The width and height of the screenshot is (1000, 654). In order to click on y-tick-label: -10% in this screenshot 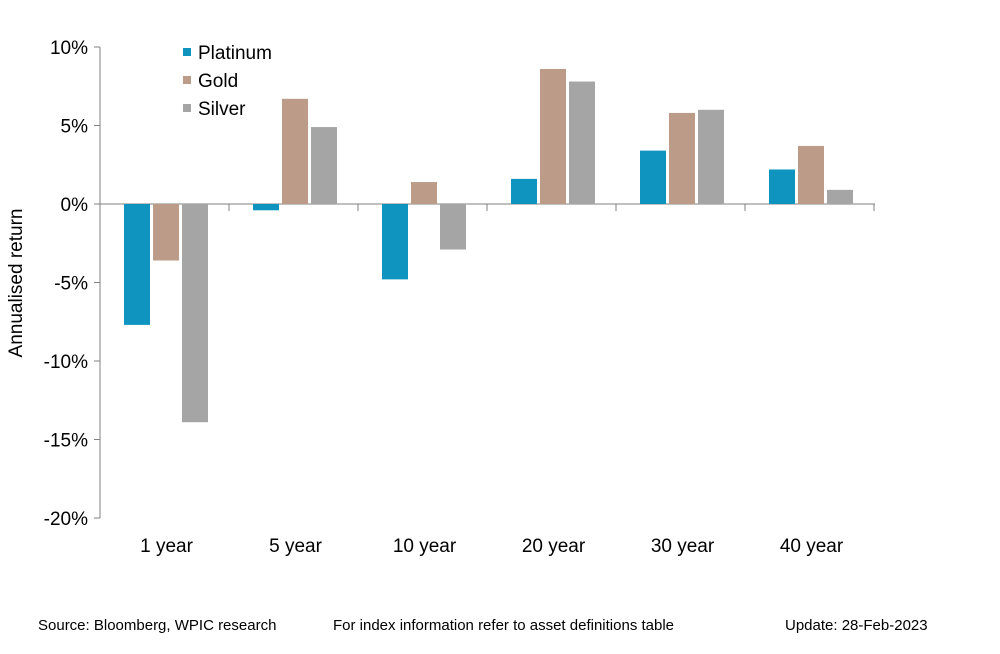, I will do `click(66, 362)`.